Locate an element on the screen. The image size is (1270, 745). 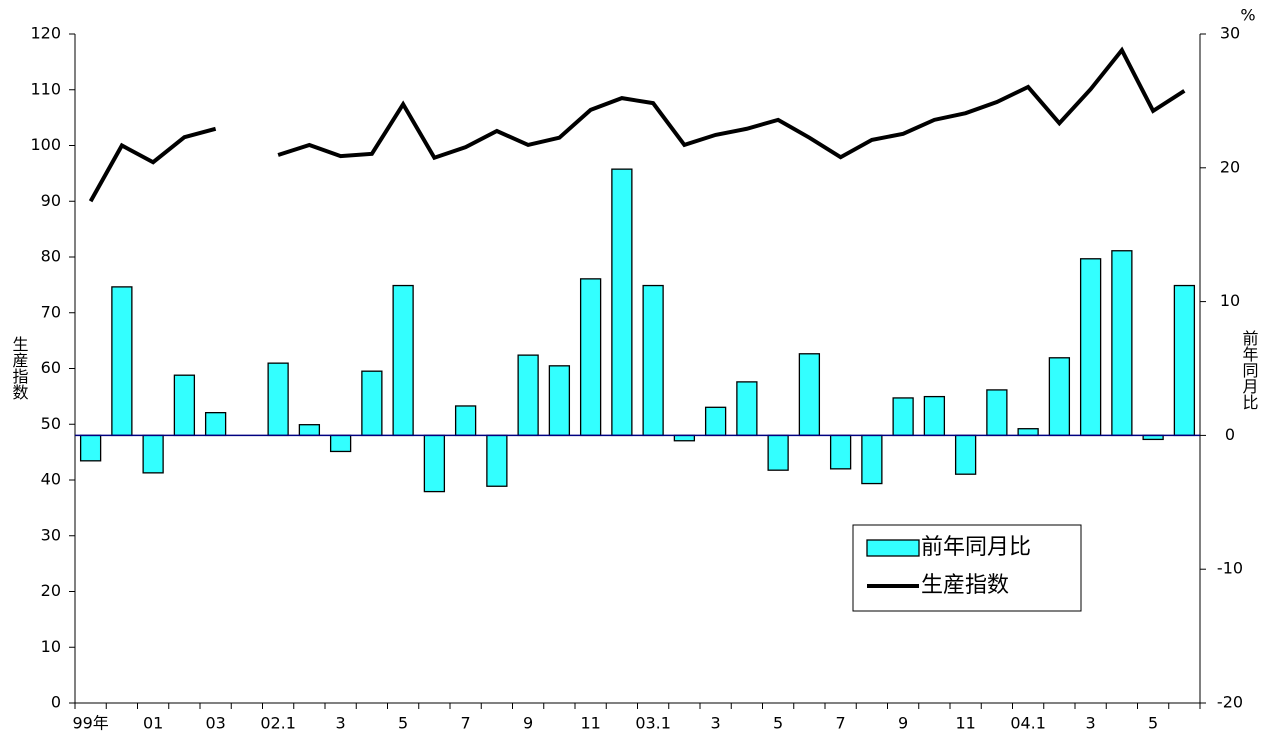
legend-label: 前年同月比 is located at coordinates (976, 547).